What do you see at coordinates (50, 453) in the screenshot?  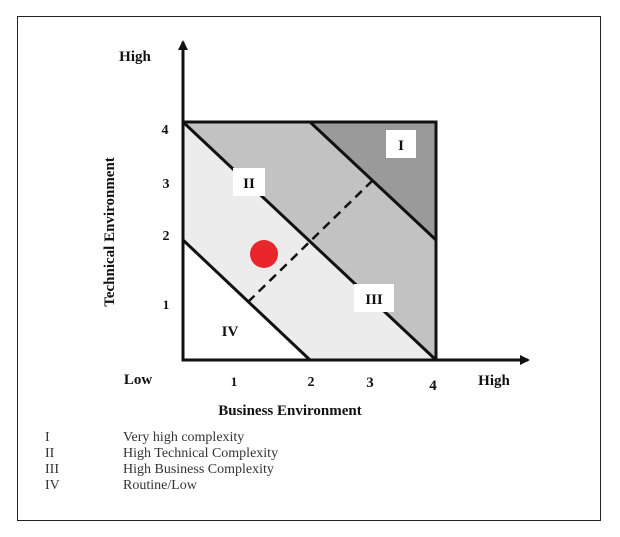 I see `legend-number: II` at bounding box center [50, 453].